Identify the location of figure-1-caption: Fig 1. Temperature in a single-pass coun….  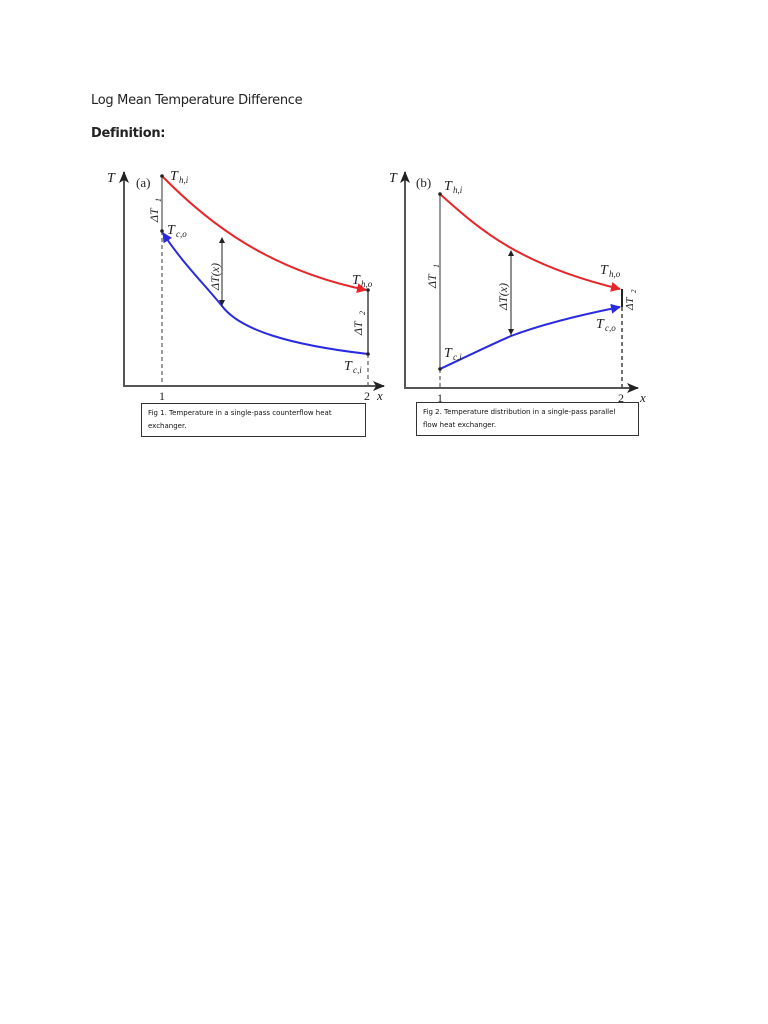
(253, 420).